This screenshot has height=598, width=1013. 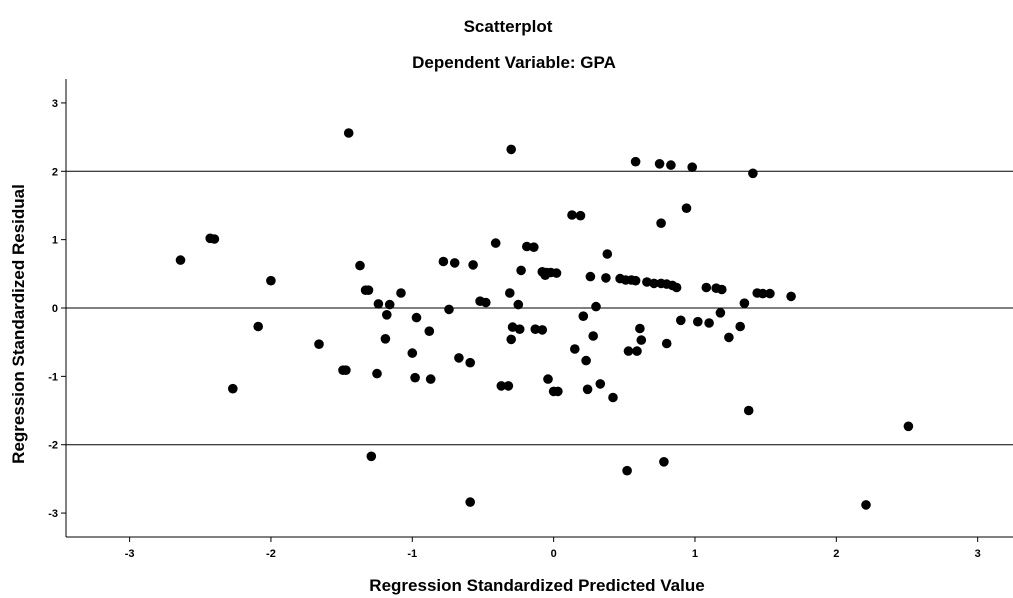 I want to click on x-axis-ticks: -3 -2 -1 0 1 2 3, so click(x=553, y=548).